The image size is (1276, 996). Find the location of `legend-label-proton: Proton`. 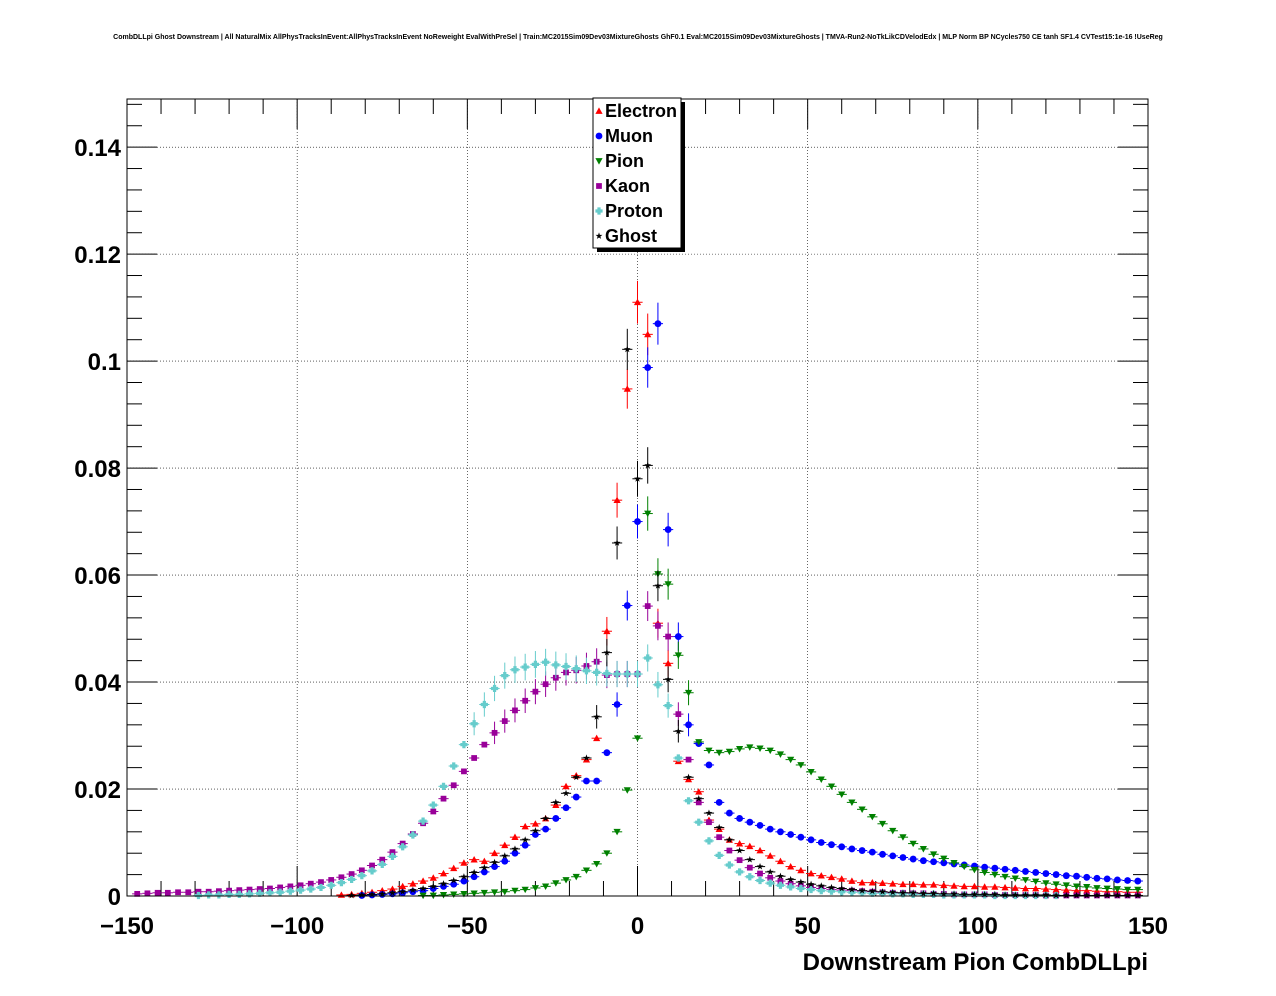

legend-label-proton: Proton is located at coordinates (634, 211).